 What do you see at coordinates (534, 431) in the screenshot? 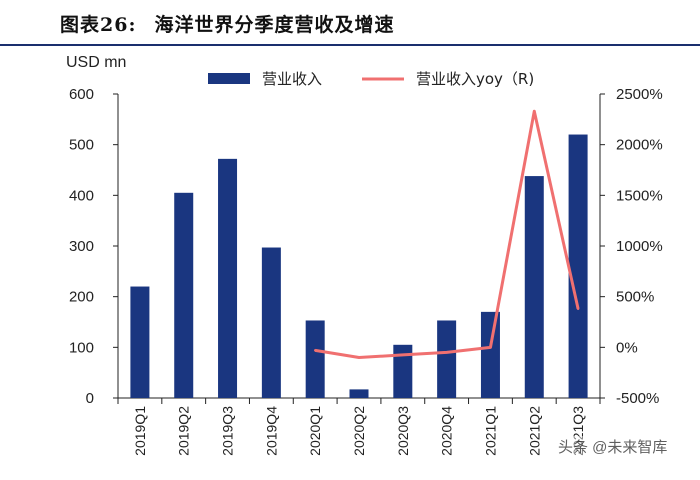
I see `x-category-label: 2021Q2` at bounding box center [534, 431].